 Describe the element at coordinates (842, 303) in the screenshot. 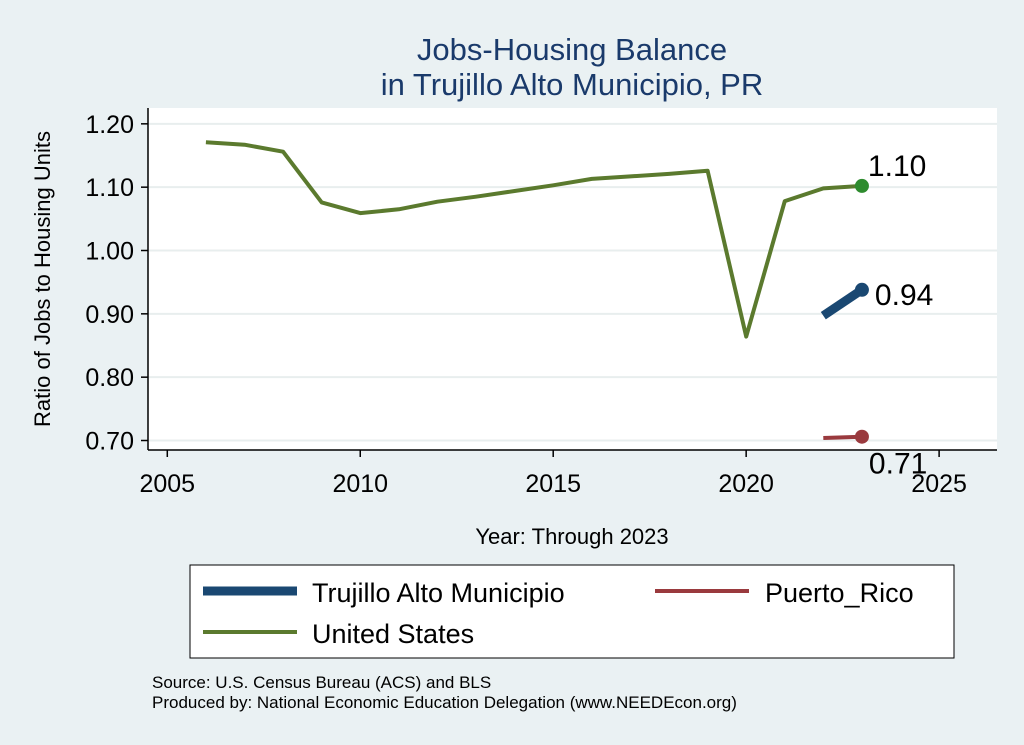

I see `series-line-trujillo` at that location.